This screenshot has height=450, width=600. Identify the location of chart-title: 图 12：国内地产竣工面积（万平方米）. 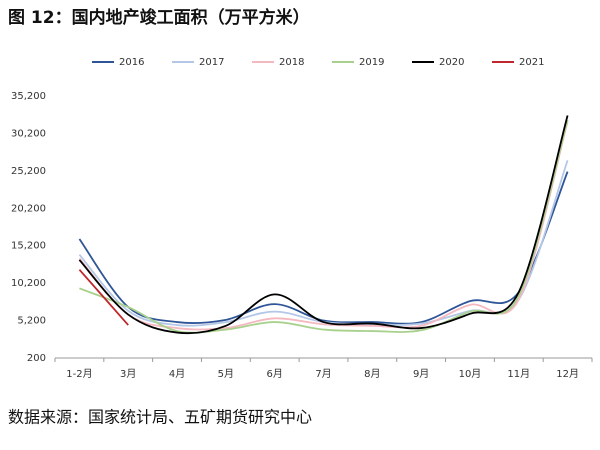
(159, 17).